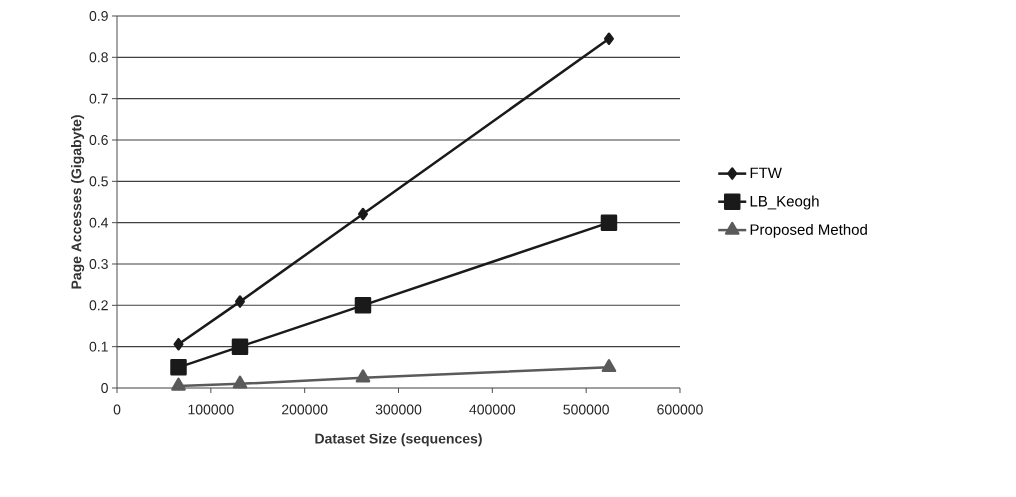 The width and height of the screenshot is (1016, 497). I want to click on y-tick-label: 0.3, so click(98, 264).